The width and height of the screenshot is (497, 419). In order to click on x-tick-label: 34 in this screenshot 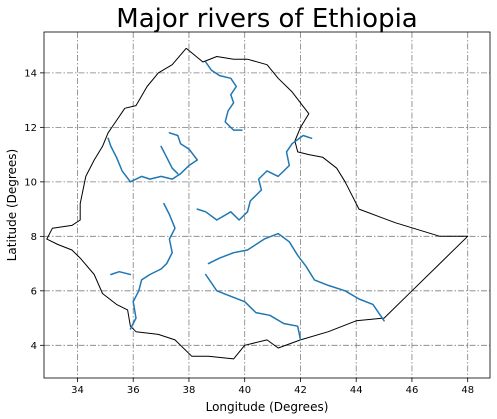, I will do `click(77, 390)`.